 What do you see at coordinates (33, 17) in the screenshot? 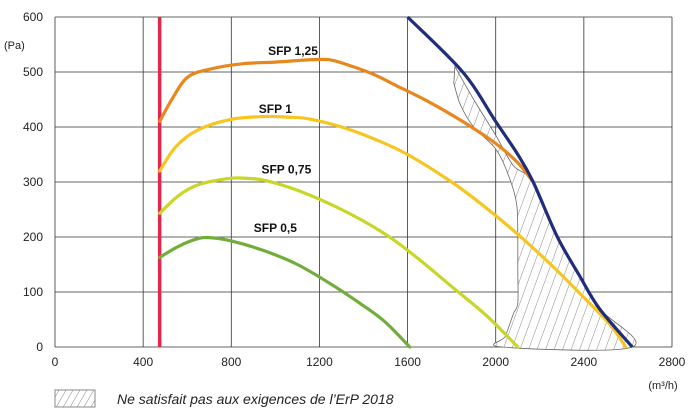
I see `y-tick-label: 600` at bounding box center [33, 17].